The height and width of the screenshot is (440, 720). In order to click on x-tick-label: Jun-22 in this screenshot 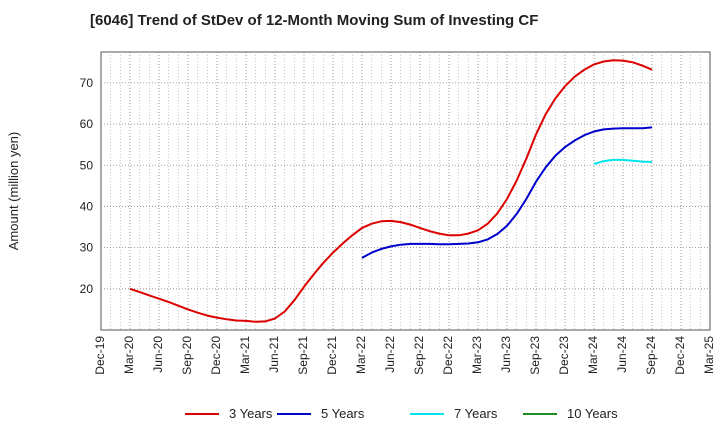, I will do `click(390, 354)`.